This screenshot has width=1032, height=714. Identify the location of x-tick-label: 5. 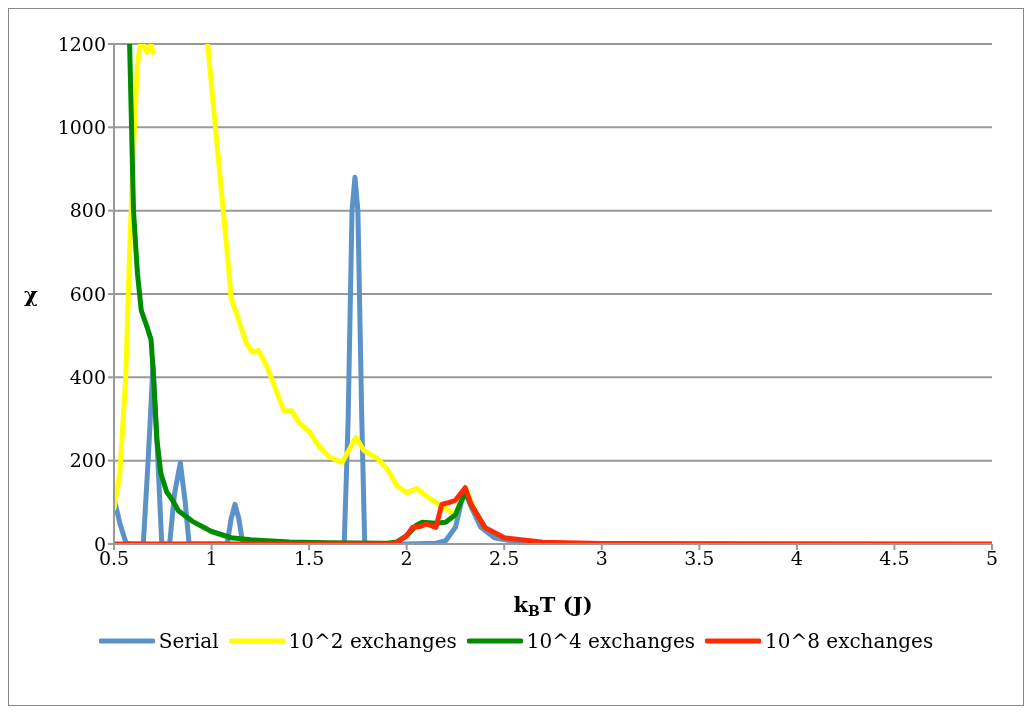
(992, 558).